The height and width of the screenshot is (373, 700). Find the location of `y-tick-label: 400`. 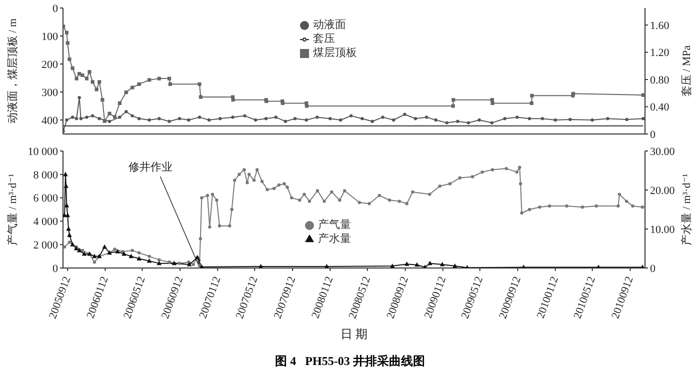

y-tick-label: 400 is located at coordinates (50, 120).